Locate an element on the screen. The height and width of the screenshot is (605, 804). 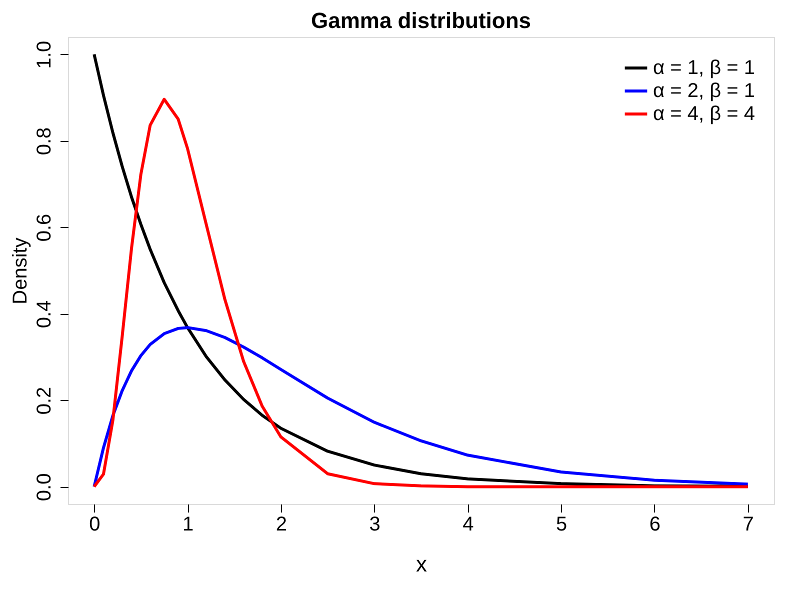
legend-label: α = 2, β = 1 is located at coordinates (704, 91).